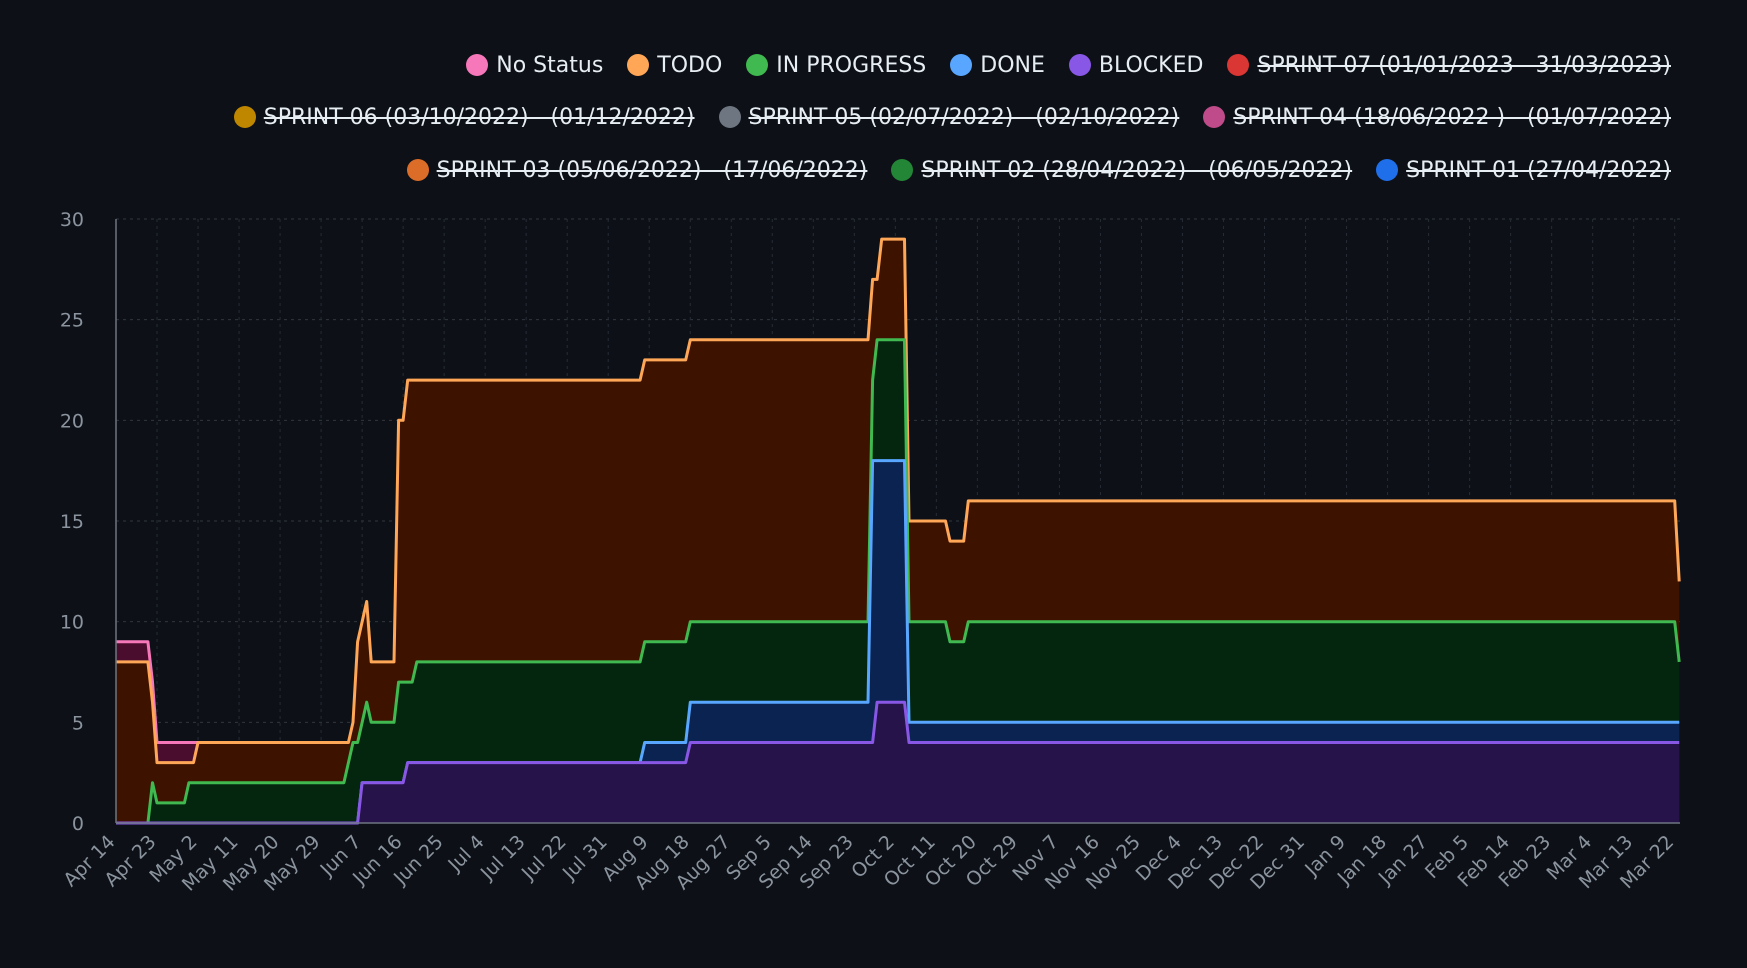 This screenshot has width=1747, height=968. Describe the element at coordinates (690, 65) in the screenshot. I see `legend-label: TODO` at that location.